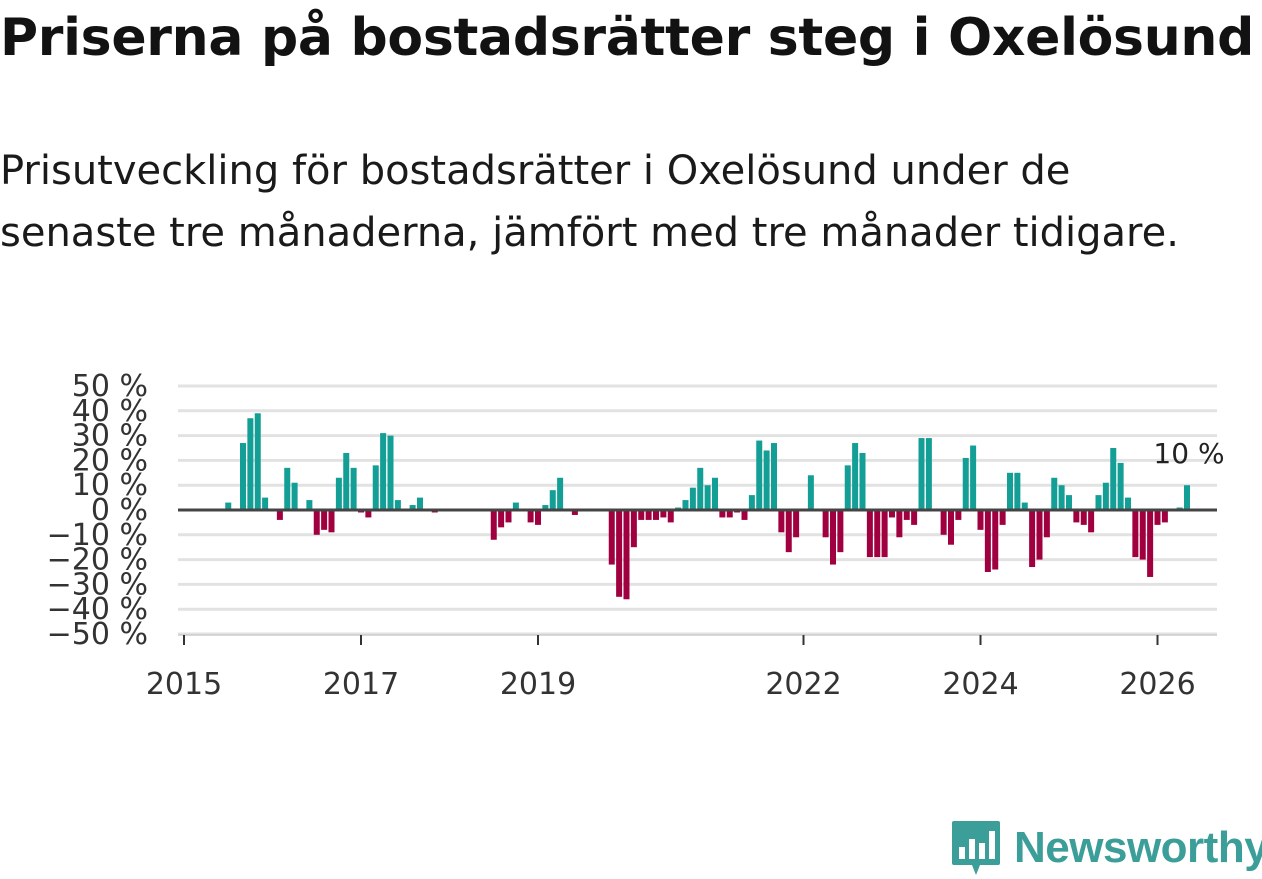 This screenshot has width=1262, height=879. Describe the element at coordinates (97, 634) in the screenshot. I see `y-tick-label: −50 %` at that location.